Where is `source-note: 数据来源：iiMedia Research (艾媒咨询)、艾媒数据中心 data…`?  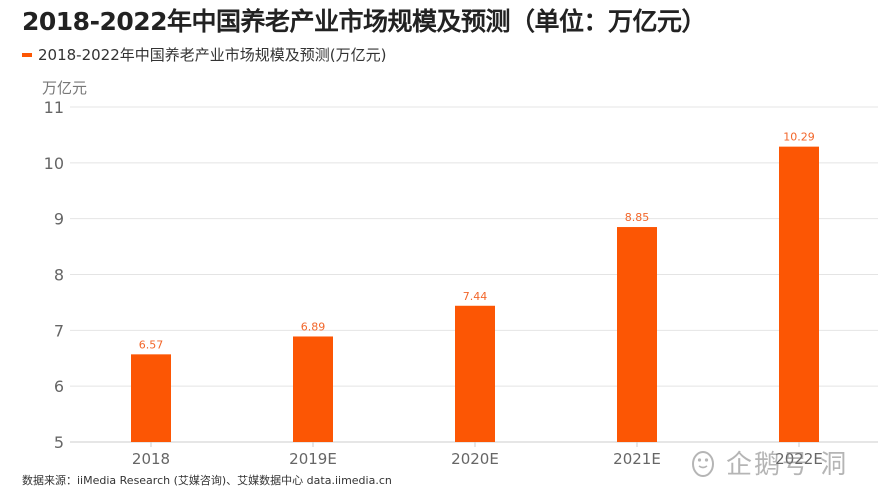
source-note: 数据来源：iiMedia Research (艾媒咨询)、艾媒数据中心 data… is located at coordinates (207, 480).